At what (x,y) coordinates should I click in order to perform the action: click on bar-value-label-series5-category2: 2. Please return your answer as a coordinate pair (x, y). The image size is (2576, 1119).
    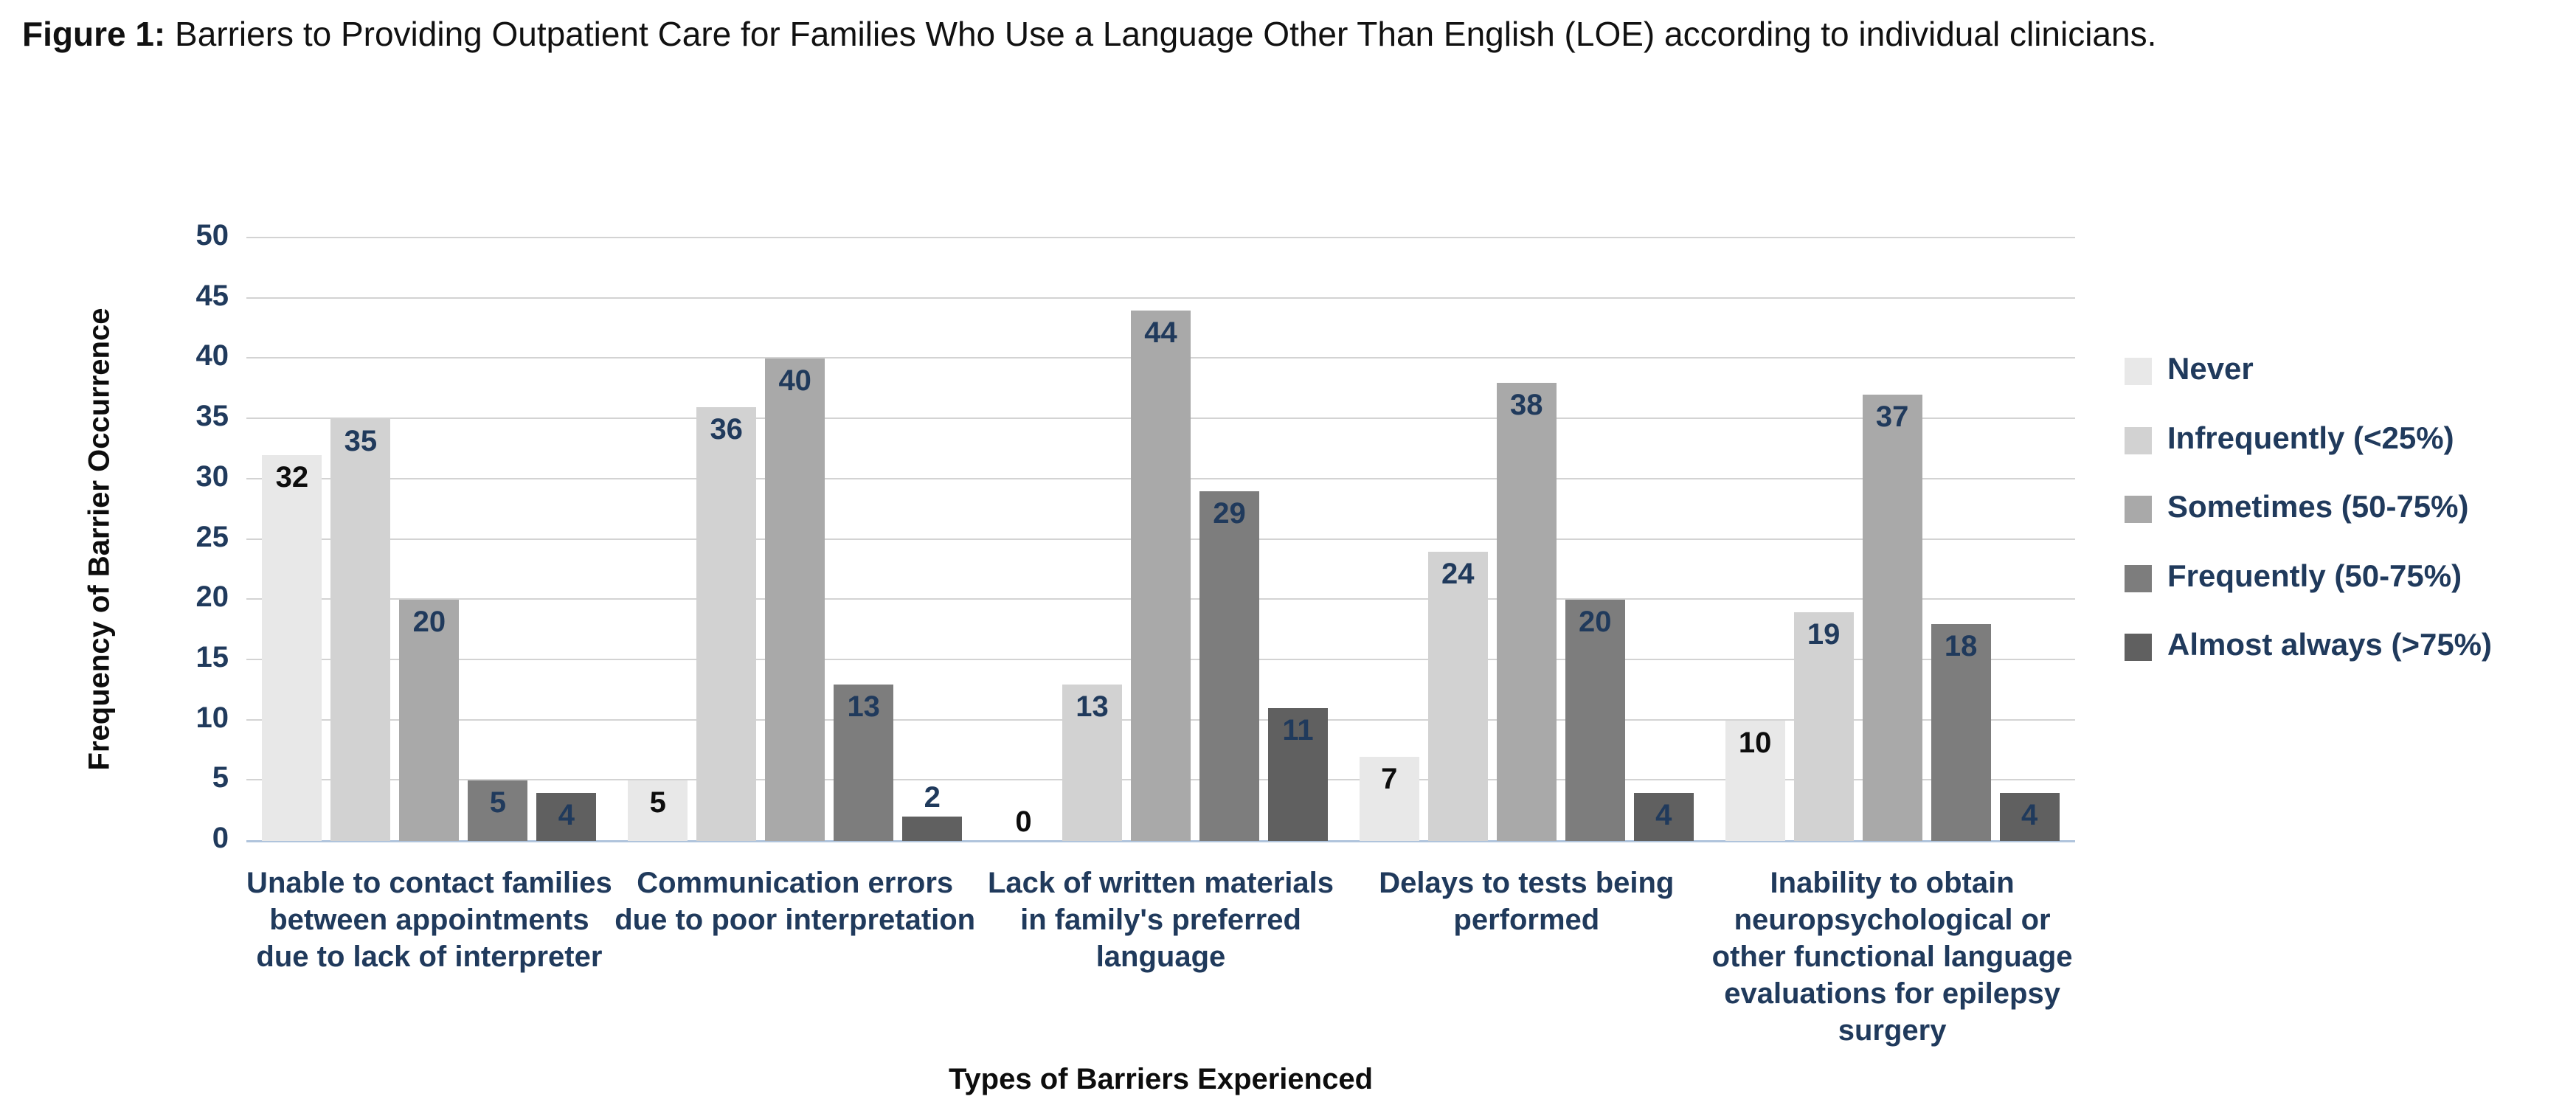
    Looking at the image, I should click on (933, 797).